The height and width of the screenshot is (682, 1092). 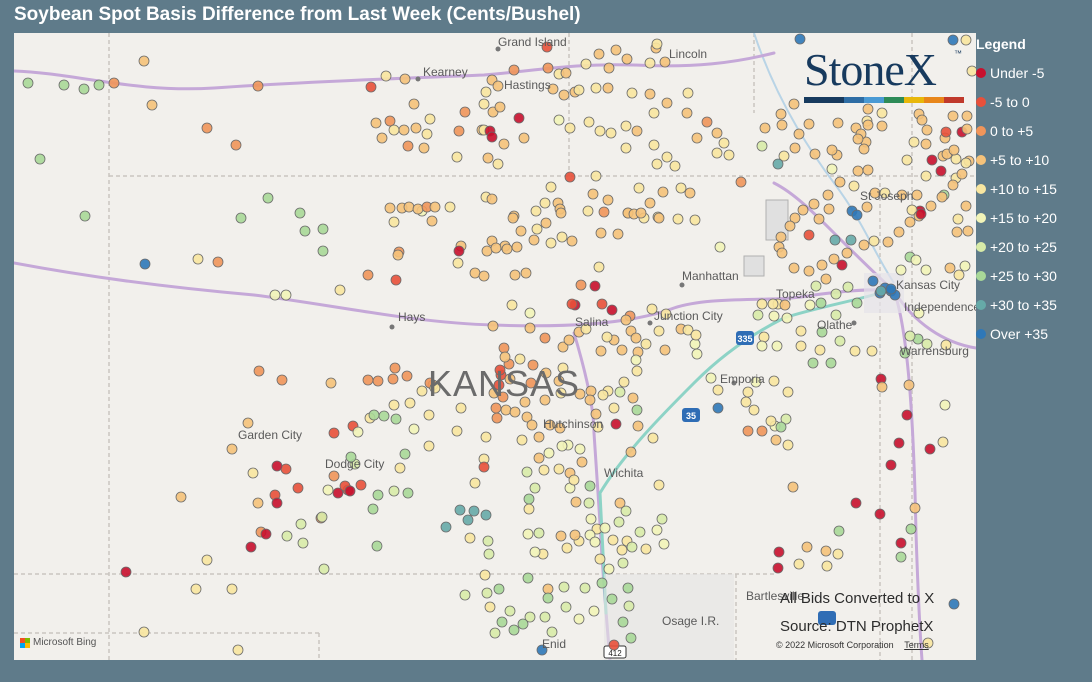 What do you see at coordinates (1034, 275) in the screenshot?
I see `legend-item: +25 to +30` at bounding box center [1034, 275].